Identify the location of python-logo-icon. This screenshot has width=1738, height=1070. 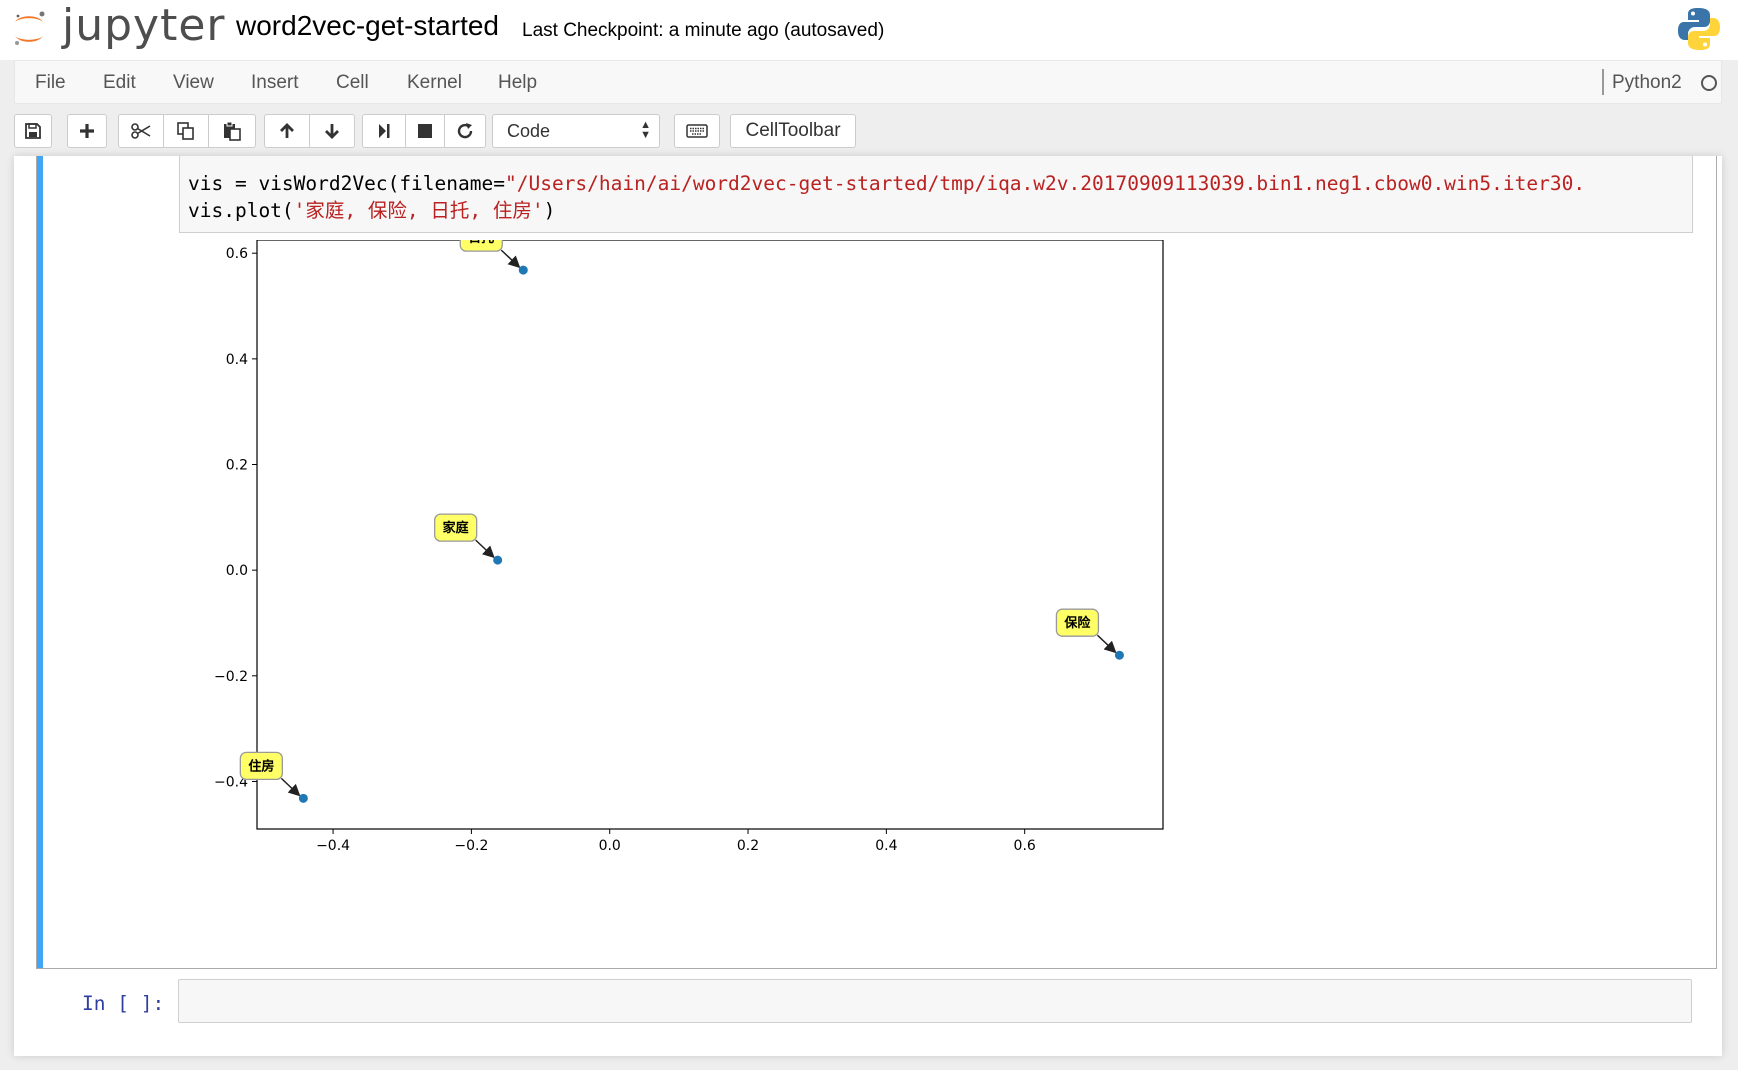
(1699, 29).